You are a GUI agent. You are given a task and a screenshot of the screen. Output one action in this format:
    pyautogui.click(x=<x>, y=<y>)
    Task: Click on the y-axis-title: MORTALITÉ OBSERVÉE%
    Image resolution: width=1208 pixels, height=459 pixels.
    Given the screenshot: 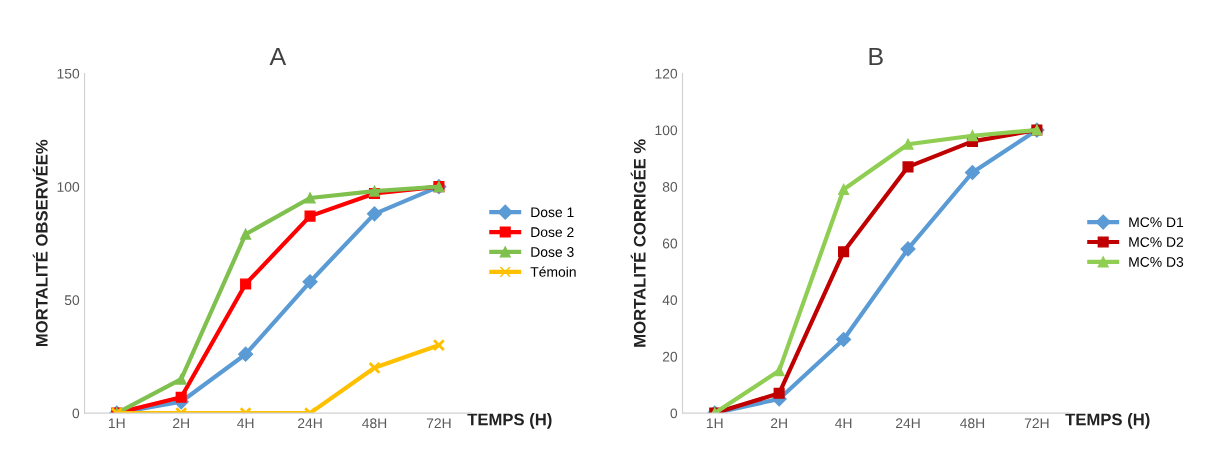 What is the action you would take?
    pyautogui.click(x=40, y=243)
    